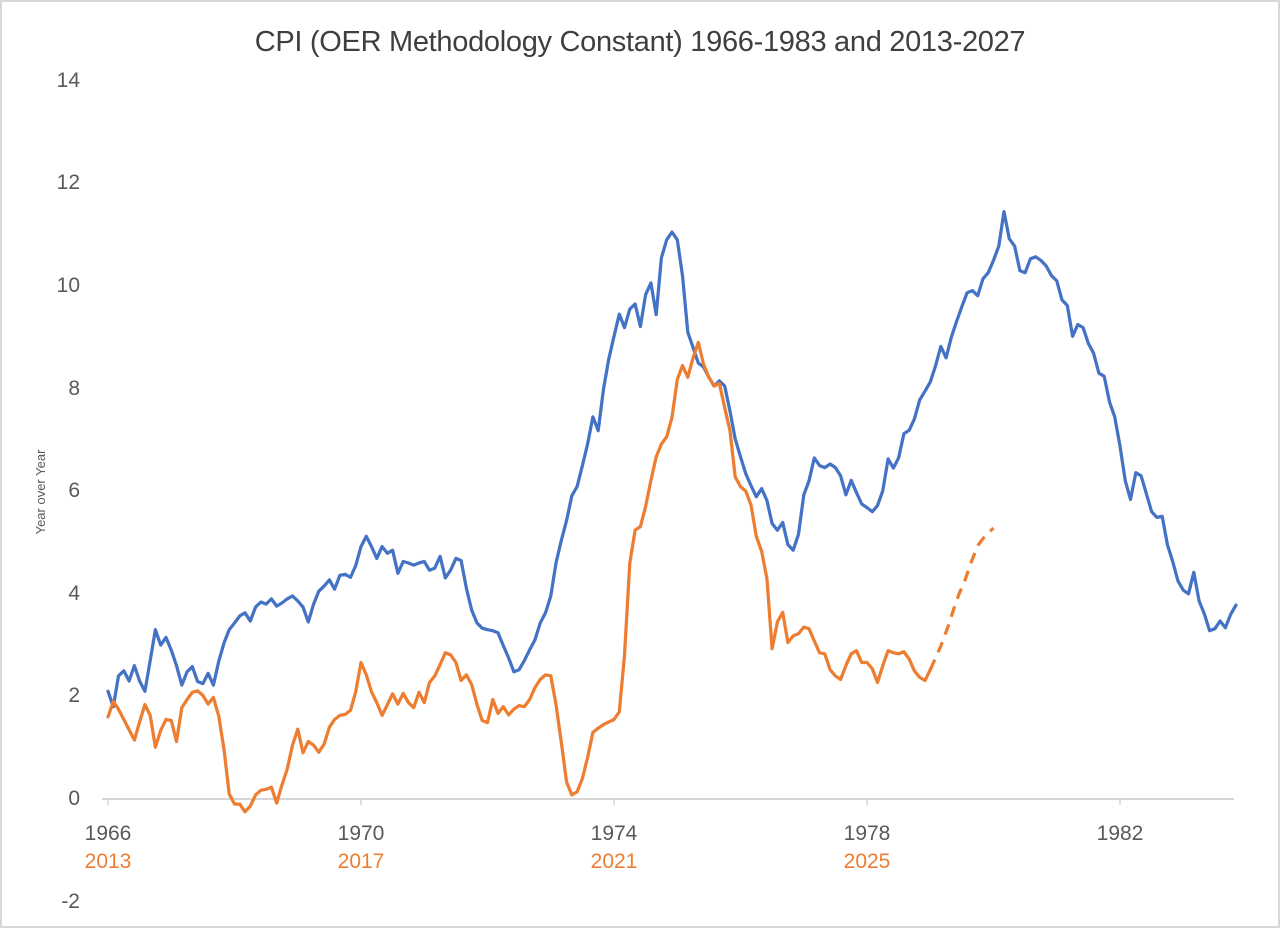  Describe the element at coordinates (68, 183) in the screenshot. I see `y-axis-tick-label: 12` at that location.